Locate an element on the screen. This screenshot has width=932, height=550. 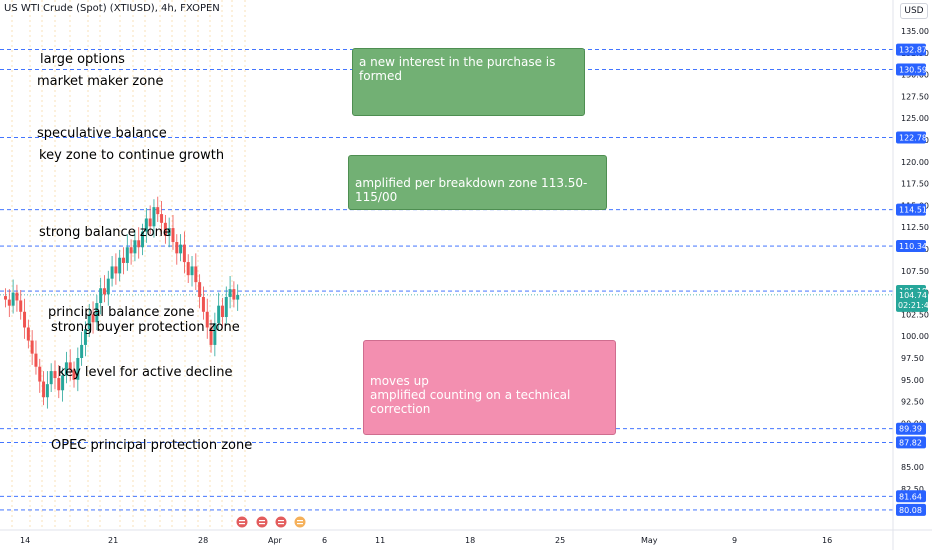
countdown-label: 02:21:41 is located at coordinates (915, 305).